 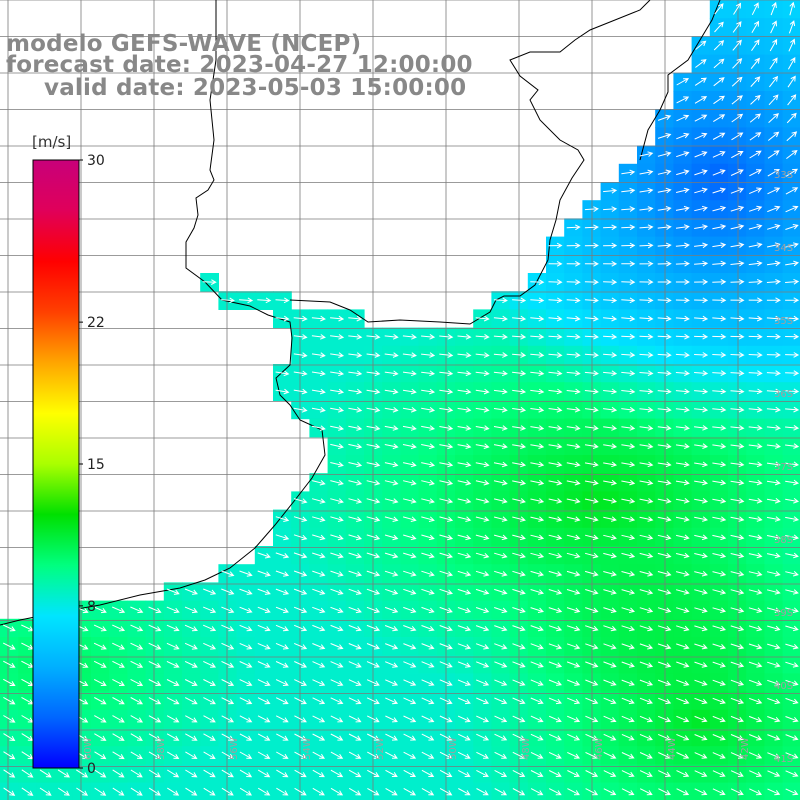 I want to click on lat-label: 38S, so click(x=783, y=540).